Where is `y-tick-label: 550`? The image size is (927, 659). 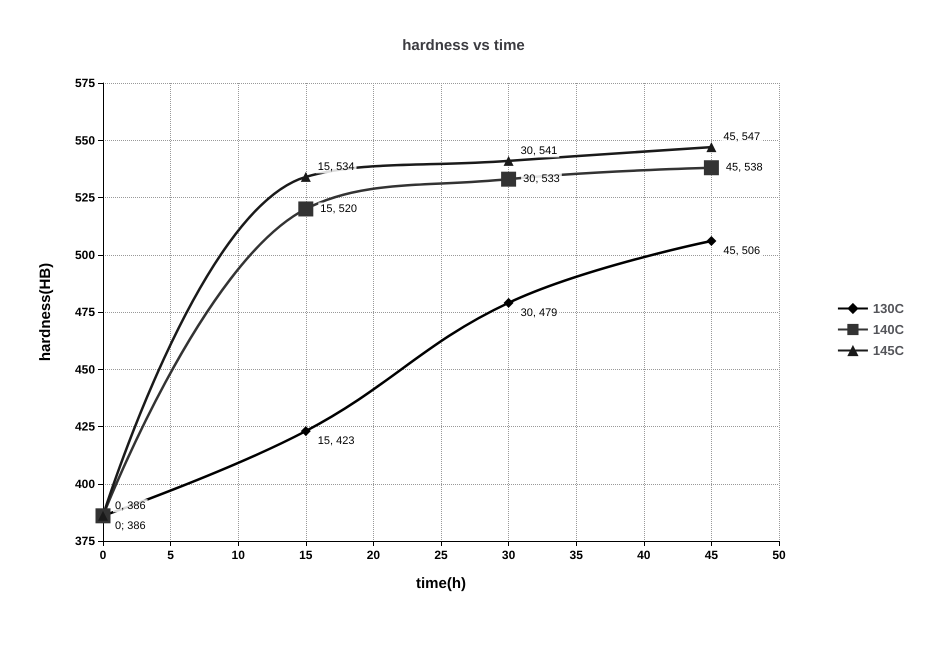 y-tick-label: 550 is located at coordinates (85, 140).